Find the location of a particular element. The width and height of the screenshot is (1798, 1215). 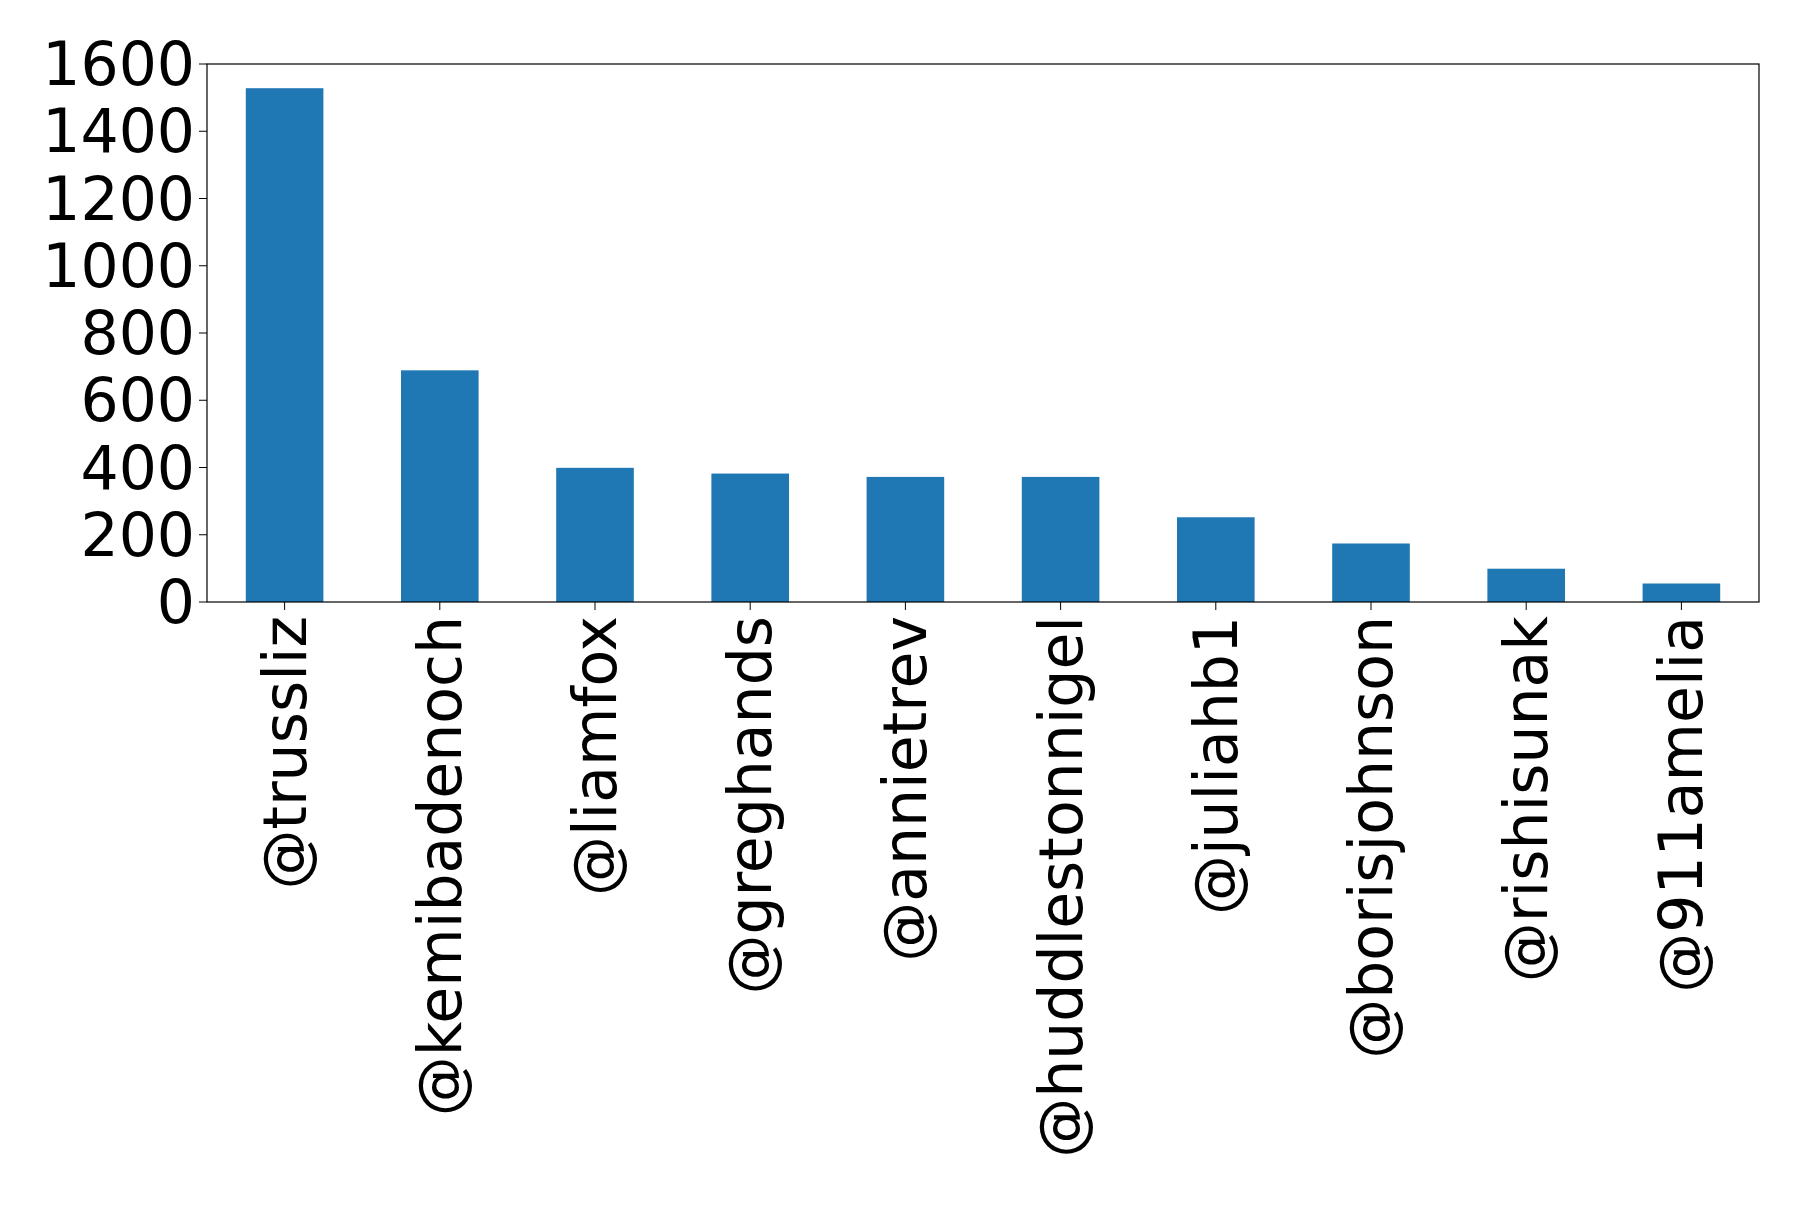

x-tick-label: @annietrev is located at coordinates (905, 789).